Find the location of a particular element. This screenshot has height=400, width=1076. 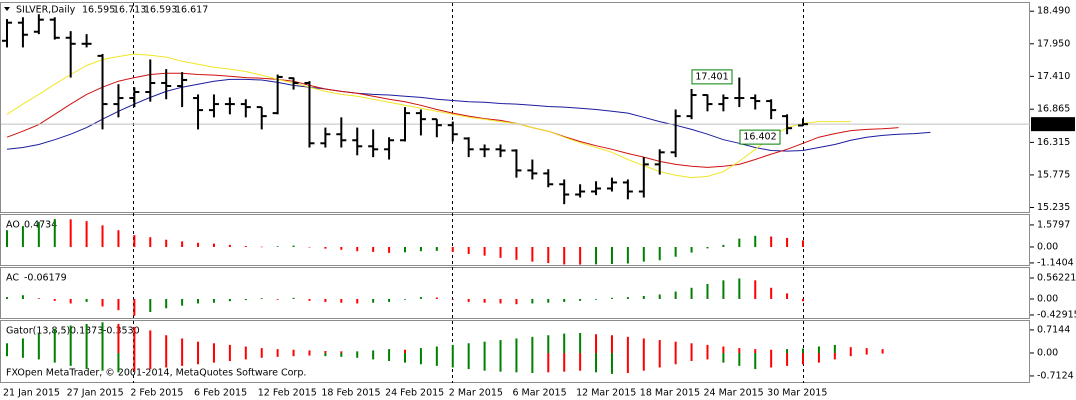

low-value: 16.593 is located at coordinates (160, 10).